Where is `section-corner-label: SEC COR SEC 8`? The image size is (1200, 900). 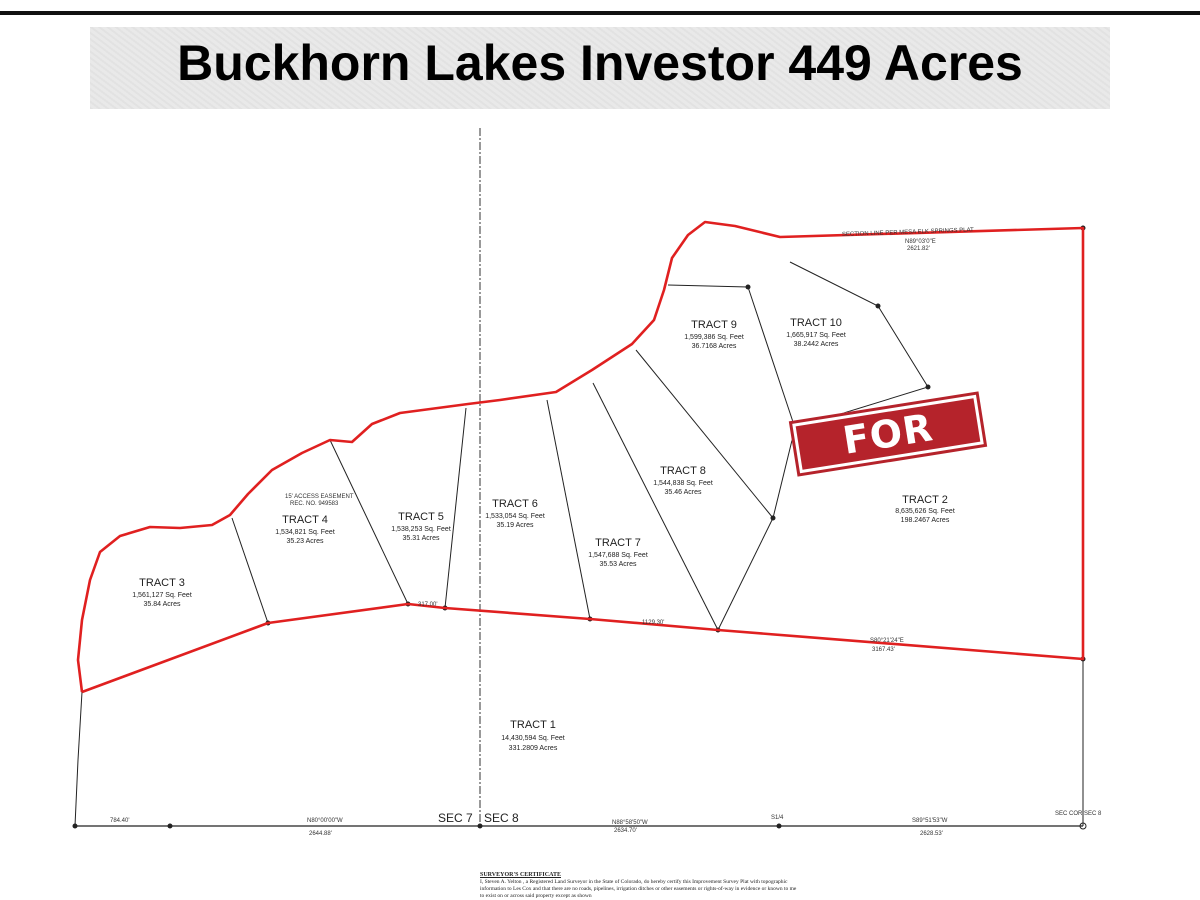
section-corner-label: SEC COR SEC 8 is located at coordinates (1078, 814).